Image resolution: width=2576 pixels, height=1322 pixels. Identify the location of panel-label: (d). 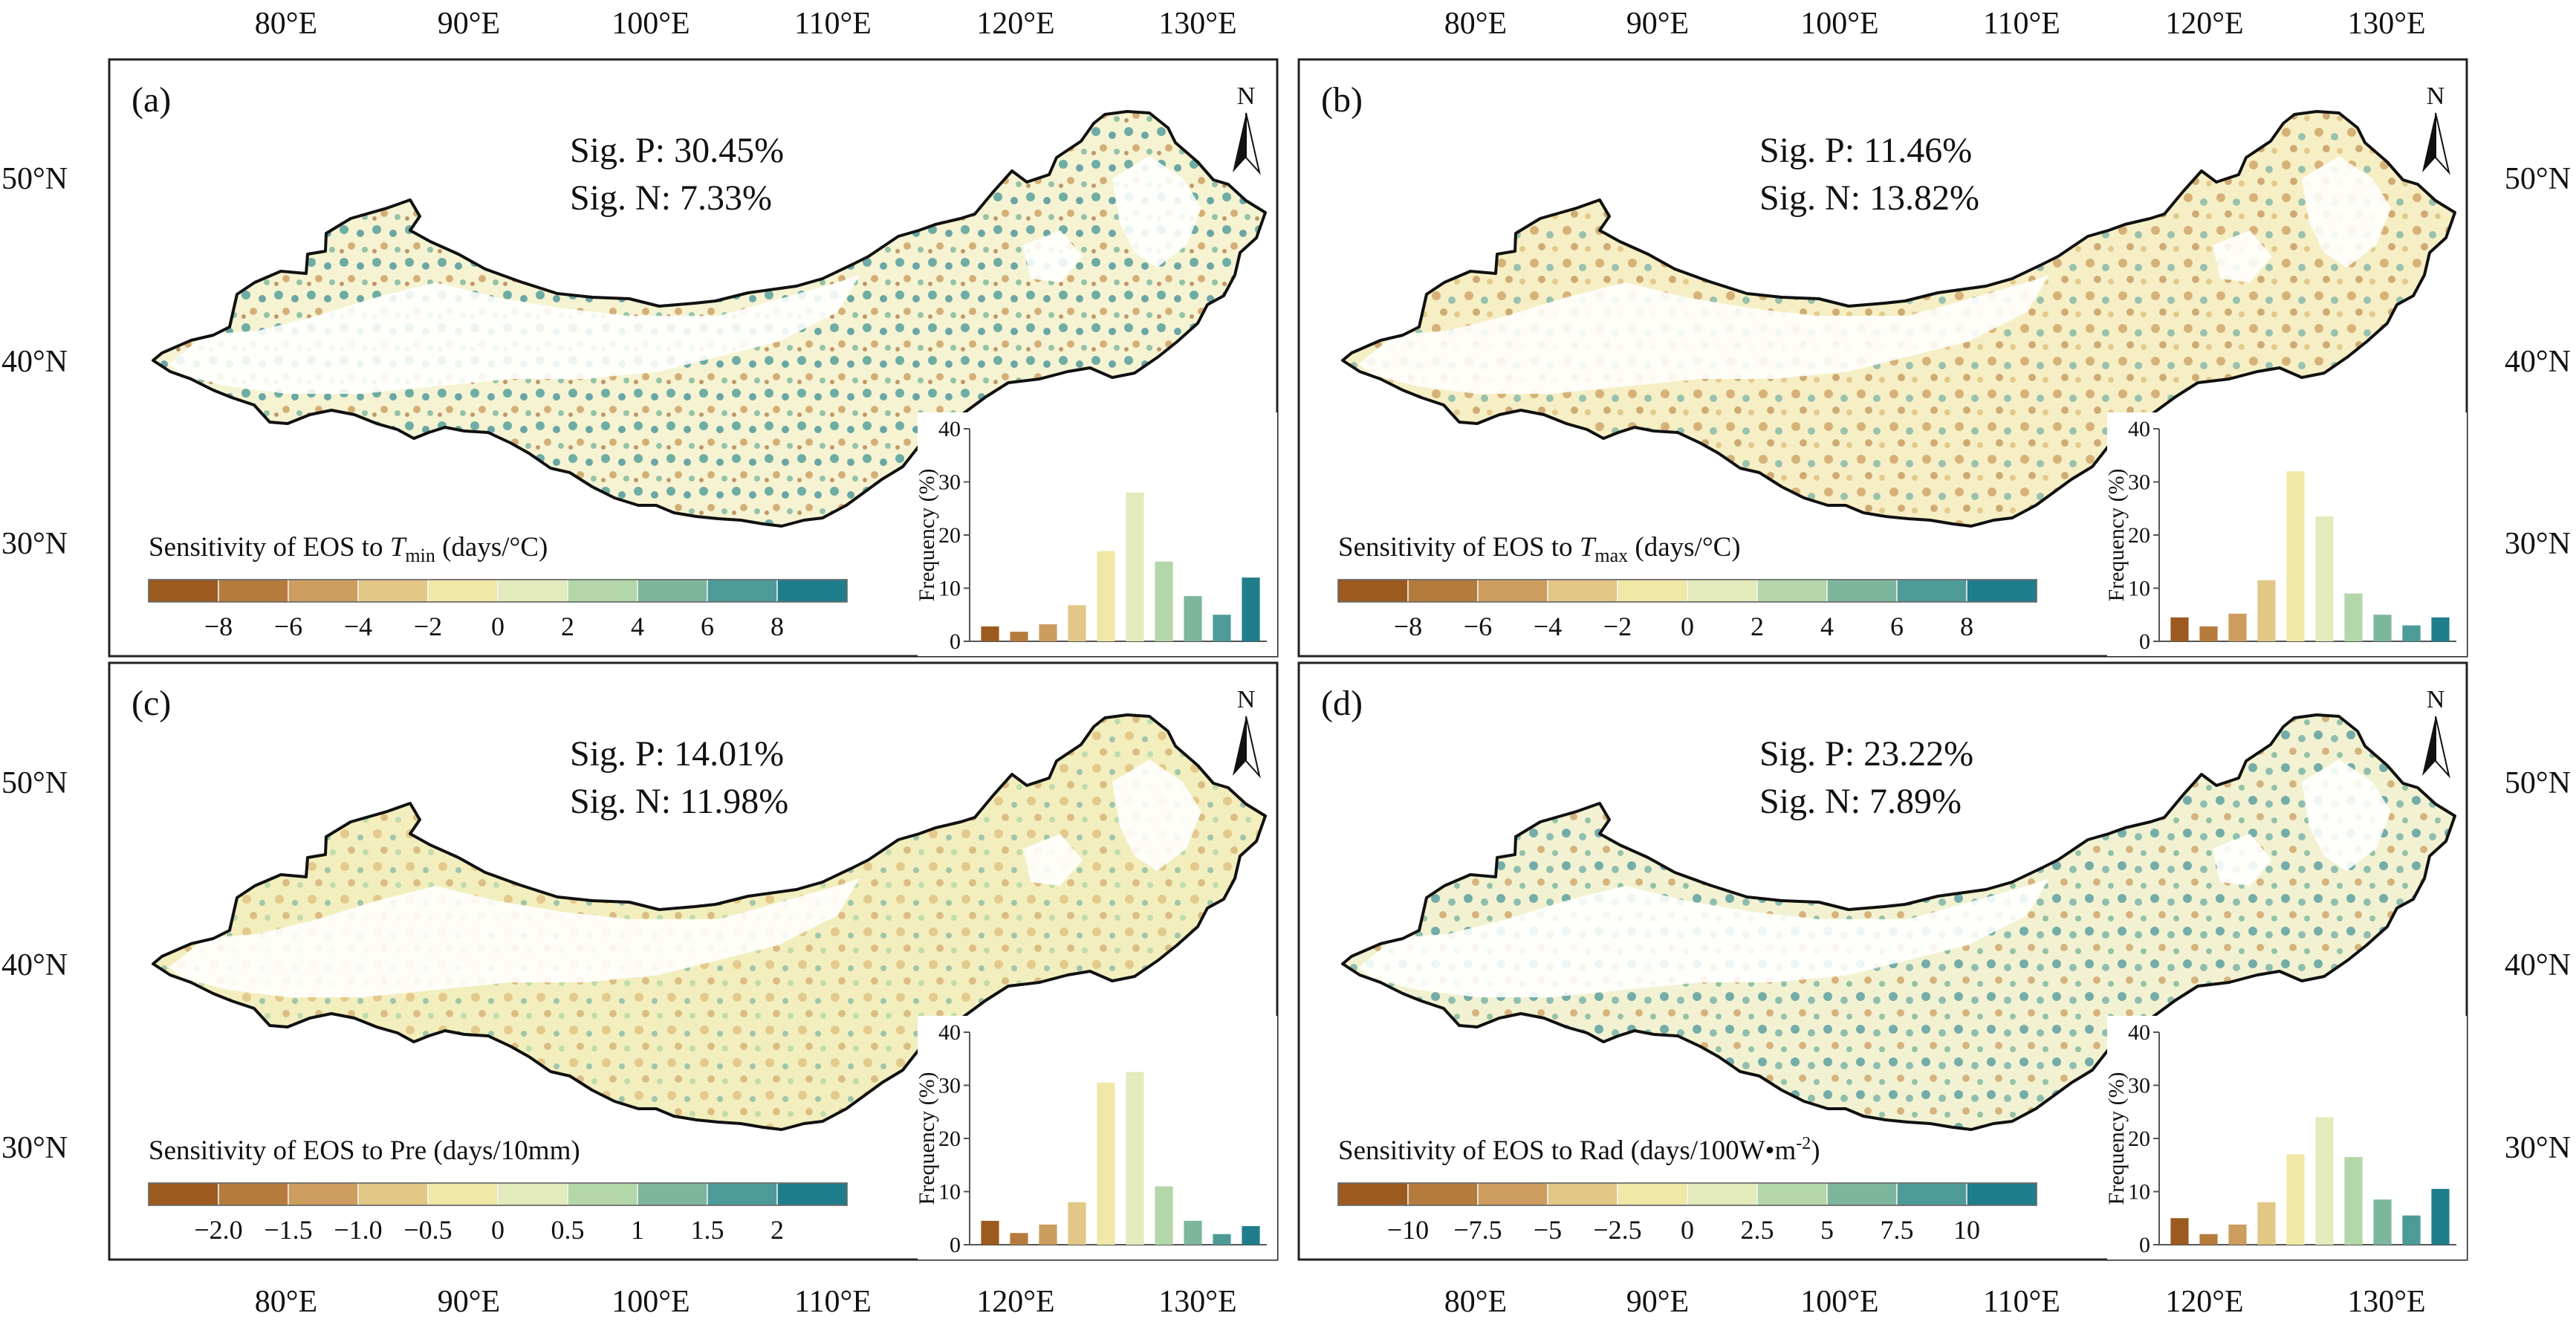
(1342, 703).